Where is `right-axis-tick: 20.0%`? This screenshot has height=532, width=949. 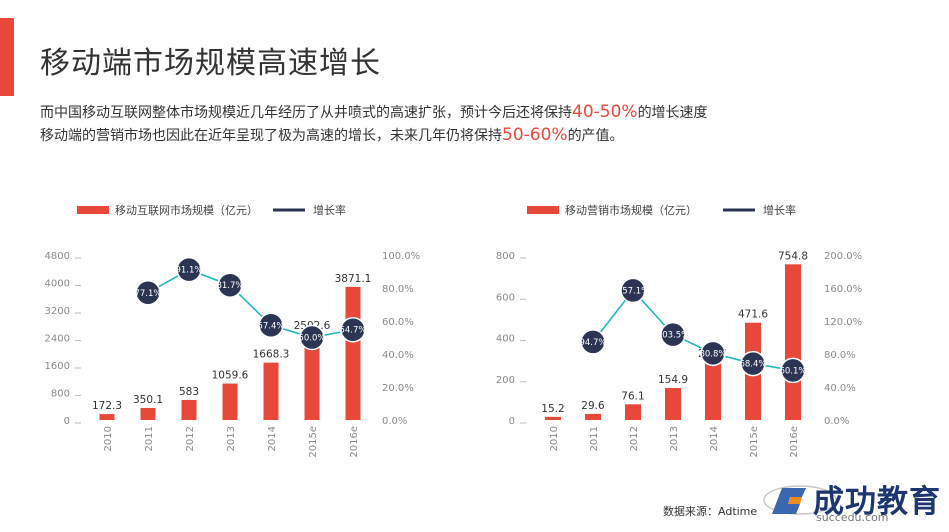 right-axis-tick: 20.0% is located at coordinates (398, 388).